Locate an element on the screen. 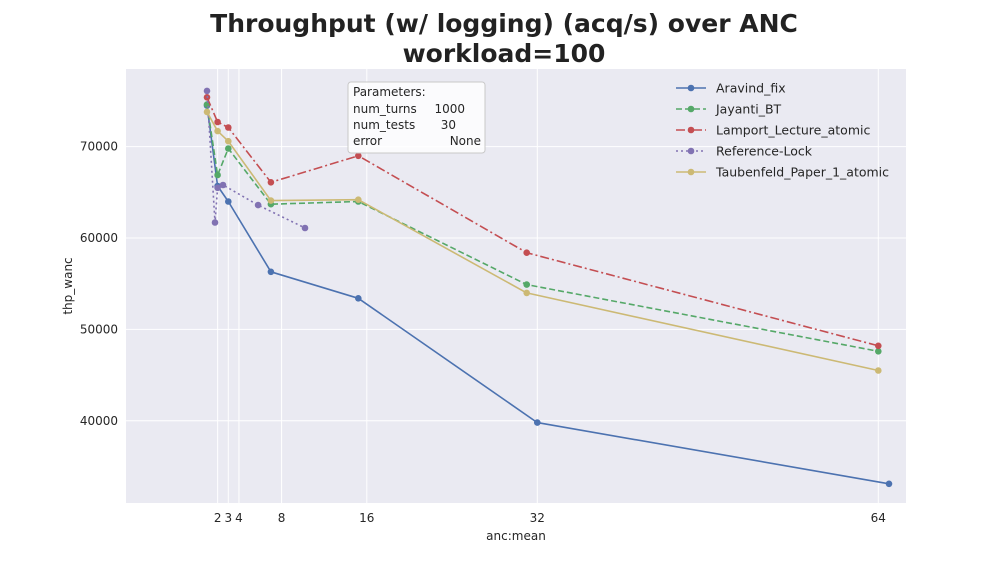  legend-item: Reference-Lock is located at coordinates (744, 151).